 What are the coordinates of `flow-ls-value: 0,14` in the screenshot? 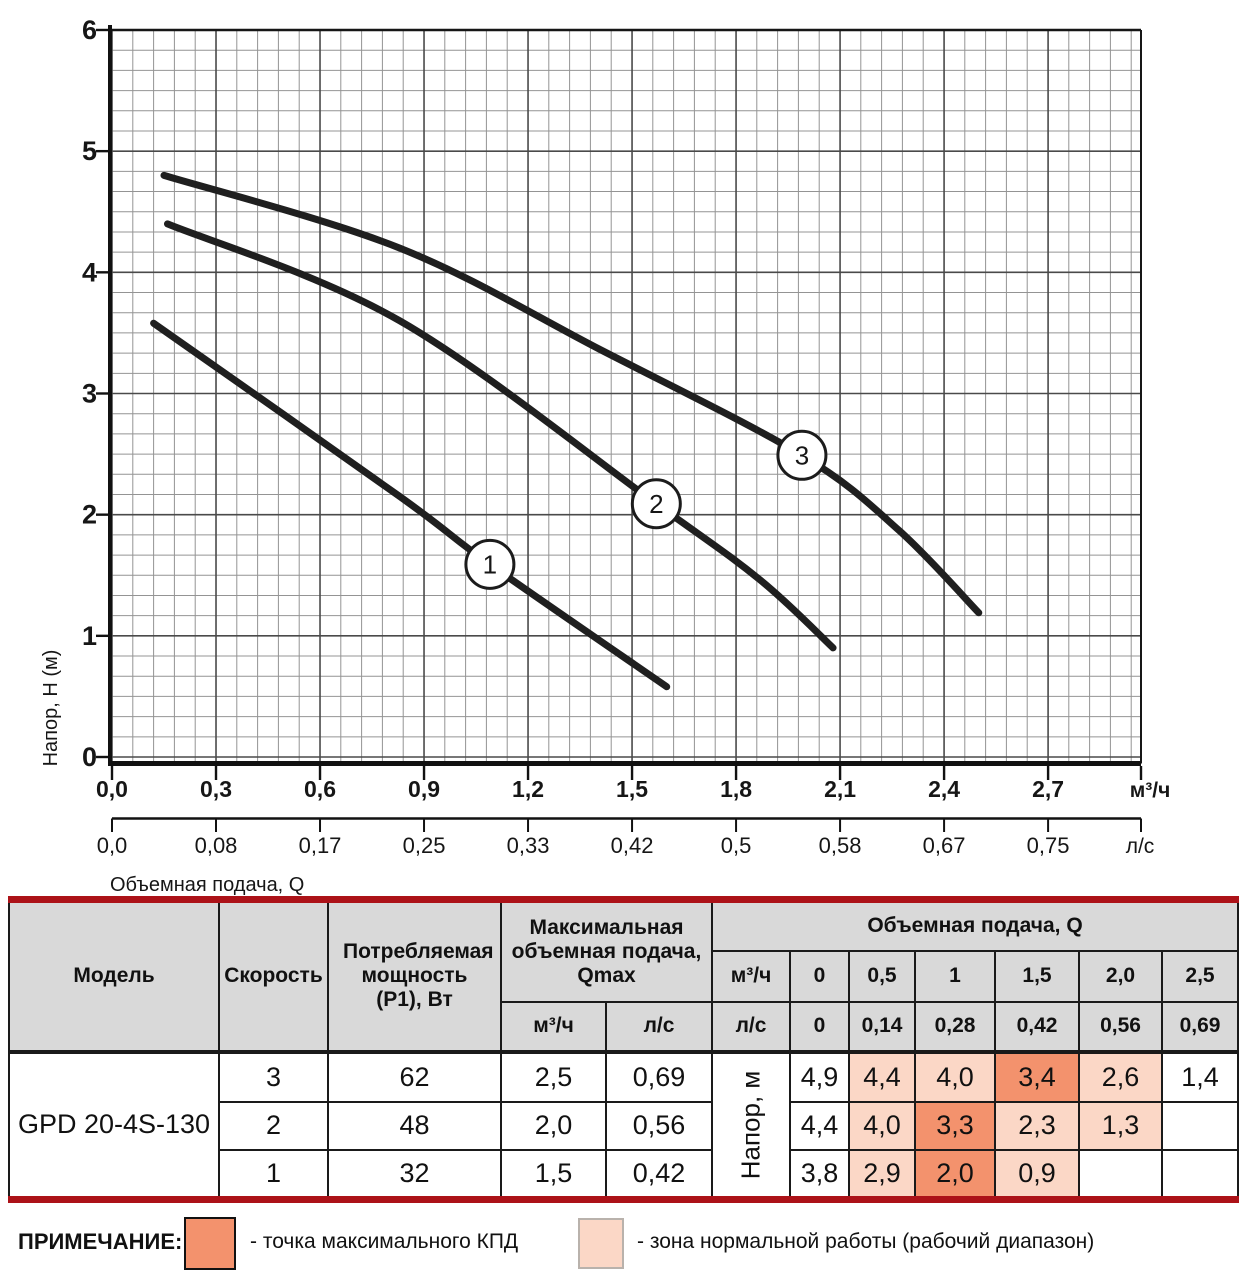 It's located at (882, 1027).